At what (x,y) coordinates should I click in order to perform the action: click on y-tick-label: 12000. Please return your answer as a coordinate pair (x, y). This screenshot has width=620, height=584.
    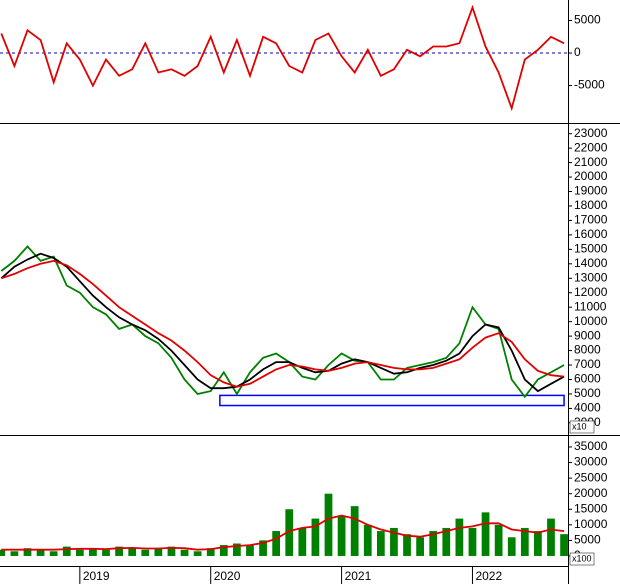
    Looking at the image, I should click on (591, 292).